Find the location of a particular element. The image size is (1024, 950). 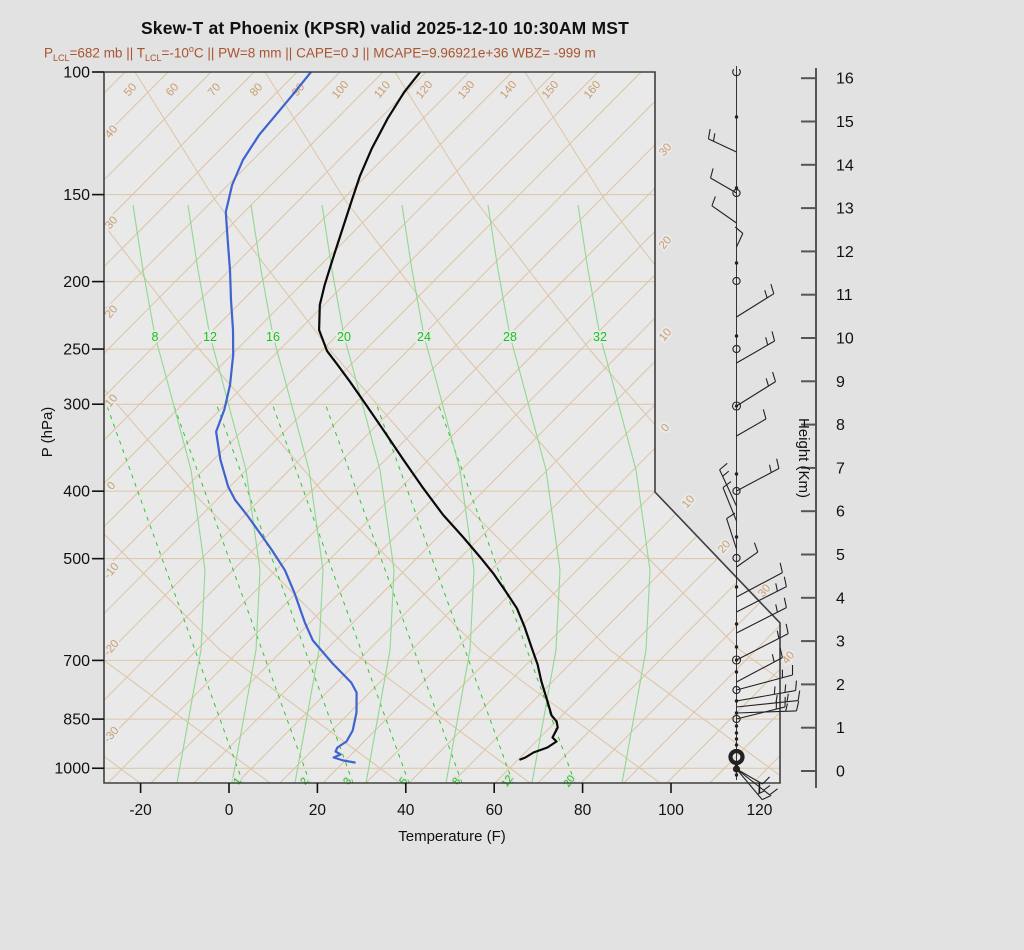

svg-text: 32 is located at coordinates (600, 337).